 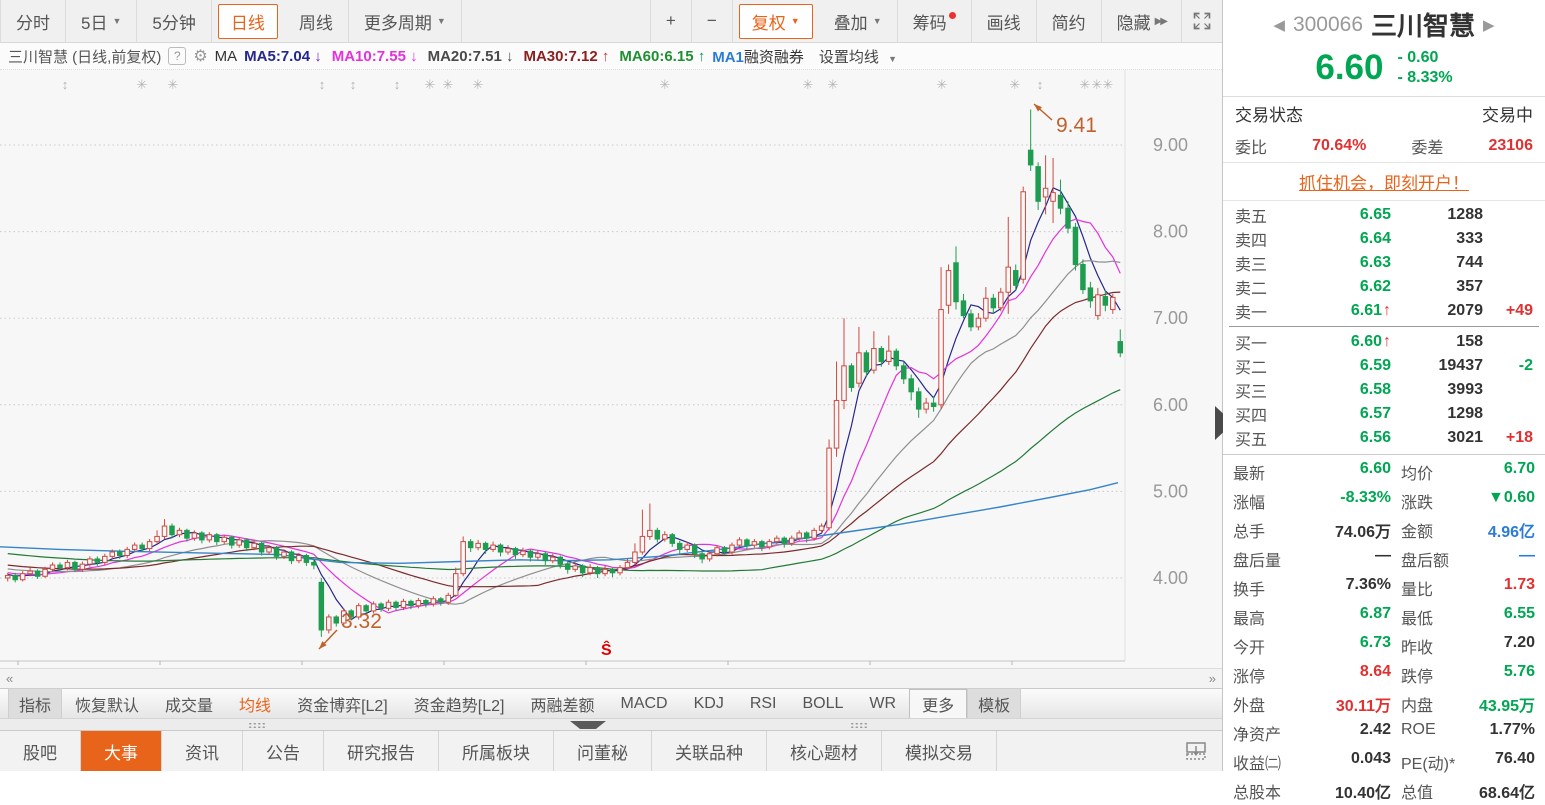 What do you see at coordinates (588, 725) in the screenshot?
I see `splitter-collapse-handle` at bounding box center [588, 725].